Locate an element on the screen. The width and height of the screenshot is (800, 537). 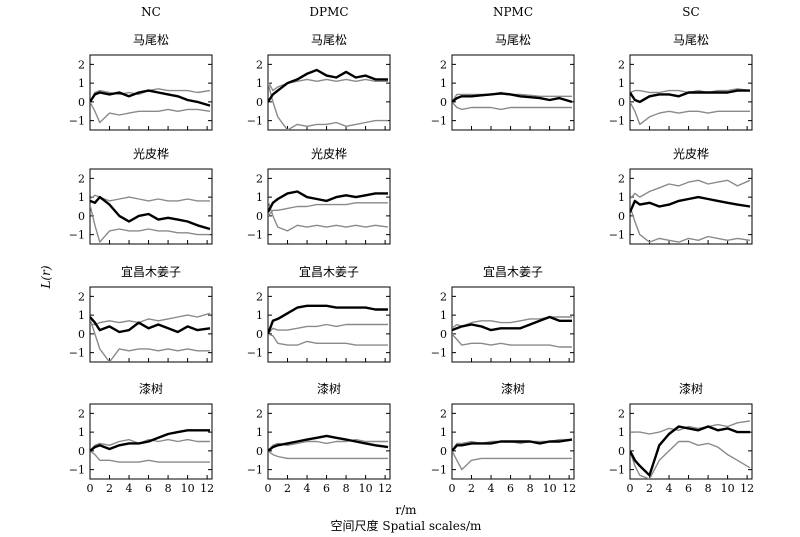
panel-nc-1: 马尾松 2 1 0 −1 is located at coordinates (141, 82).